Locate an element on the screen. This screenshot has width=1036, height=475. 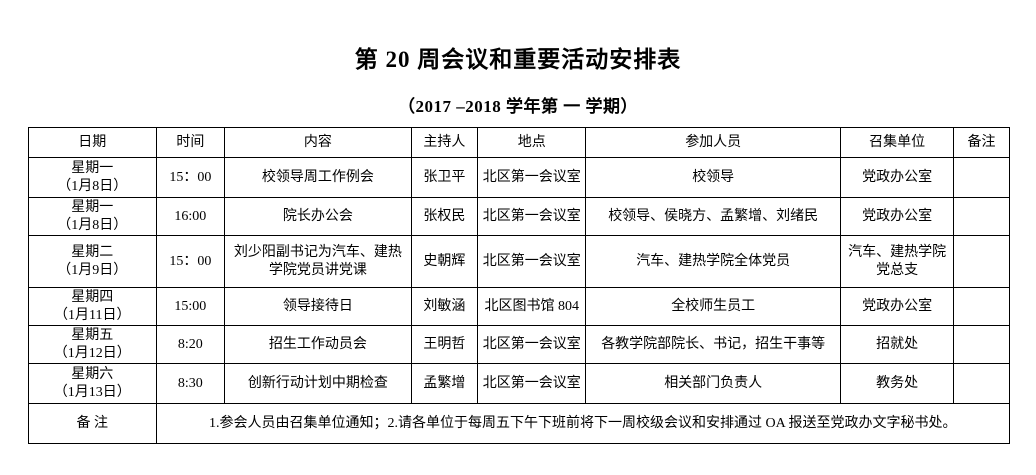
cell-content: 院长办公会 is located at coordinates (318, 216).